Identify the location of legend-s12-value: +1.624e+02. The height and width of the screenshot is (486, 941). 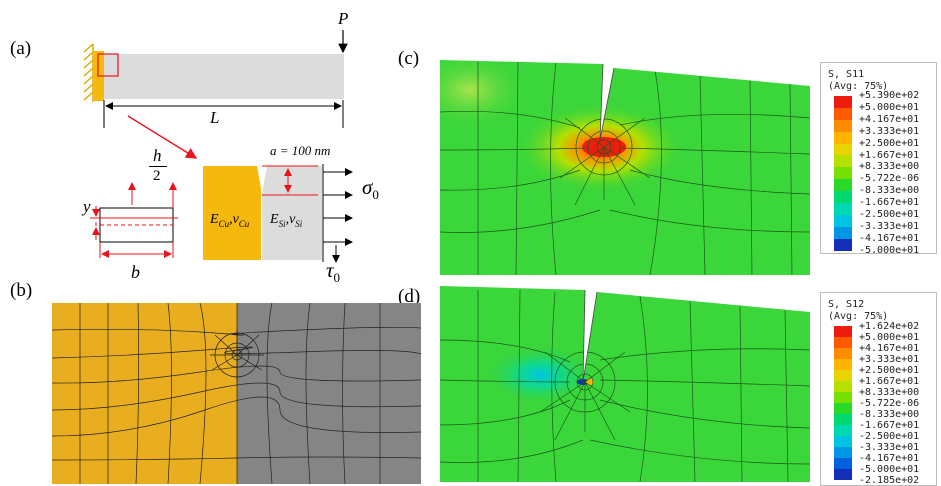
(889, 326).